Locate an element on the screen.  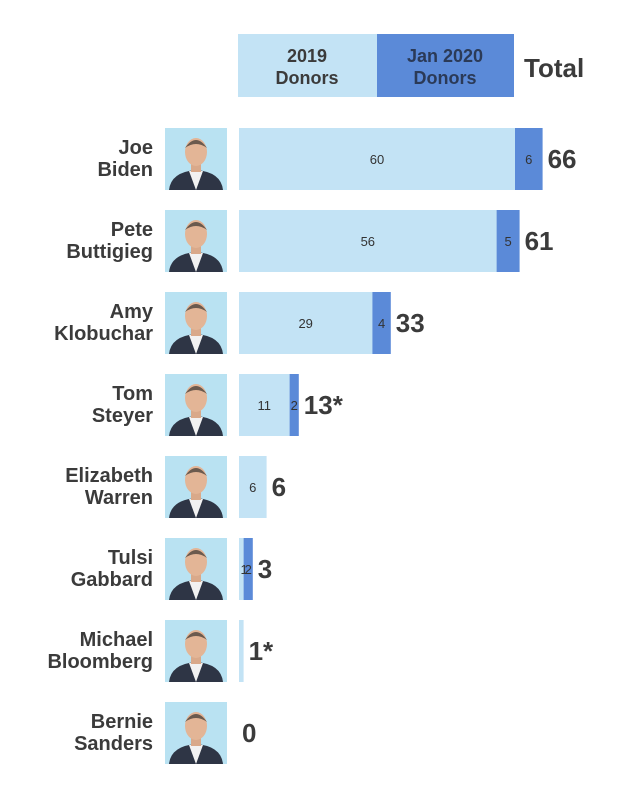
candidate-name: Elizabeth Warren is located at coordinates (109, 487).